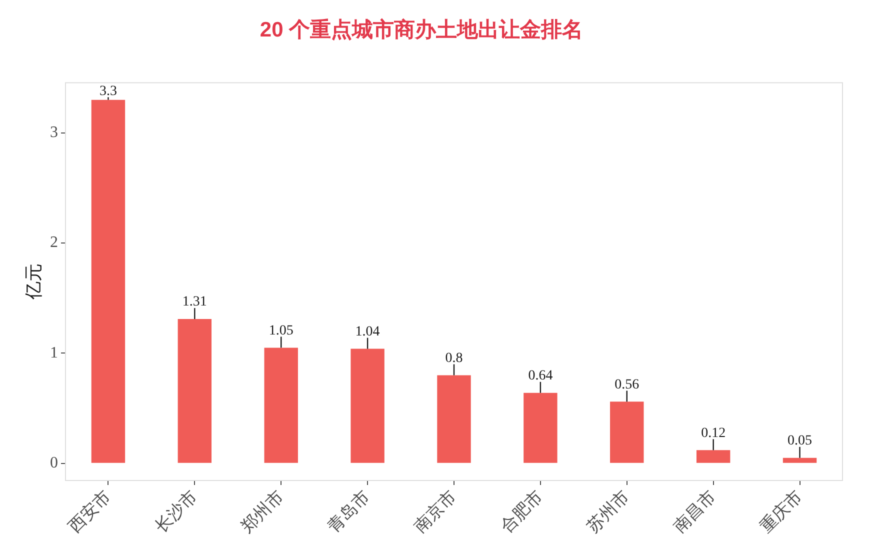  I want to click on data-label: 3.3, so click(108, 91).